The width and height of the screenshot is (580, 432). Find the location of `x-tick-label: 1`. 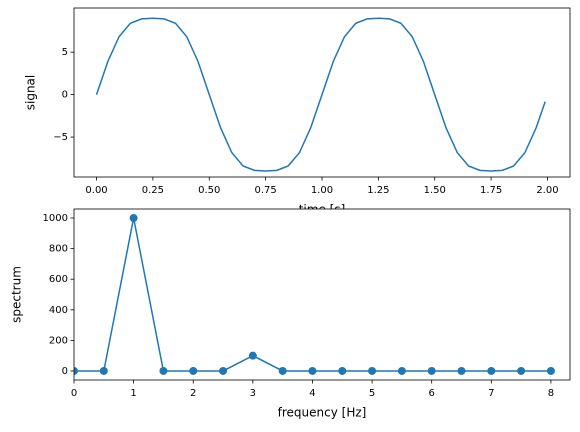

x-tick-label: 1 is located at coordinates (133, 393).